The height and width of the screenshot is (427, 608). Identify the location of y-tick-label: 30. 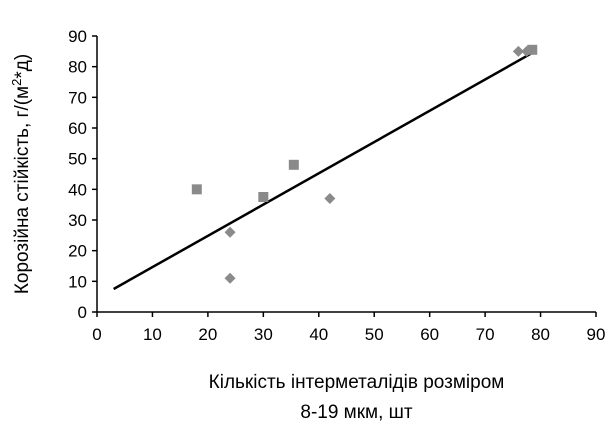
(77, 220).